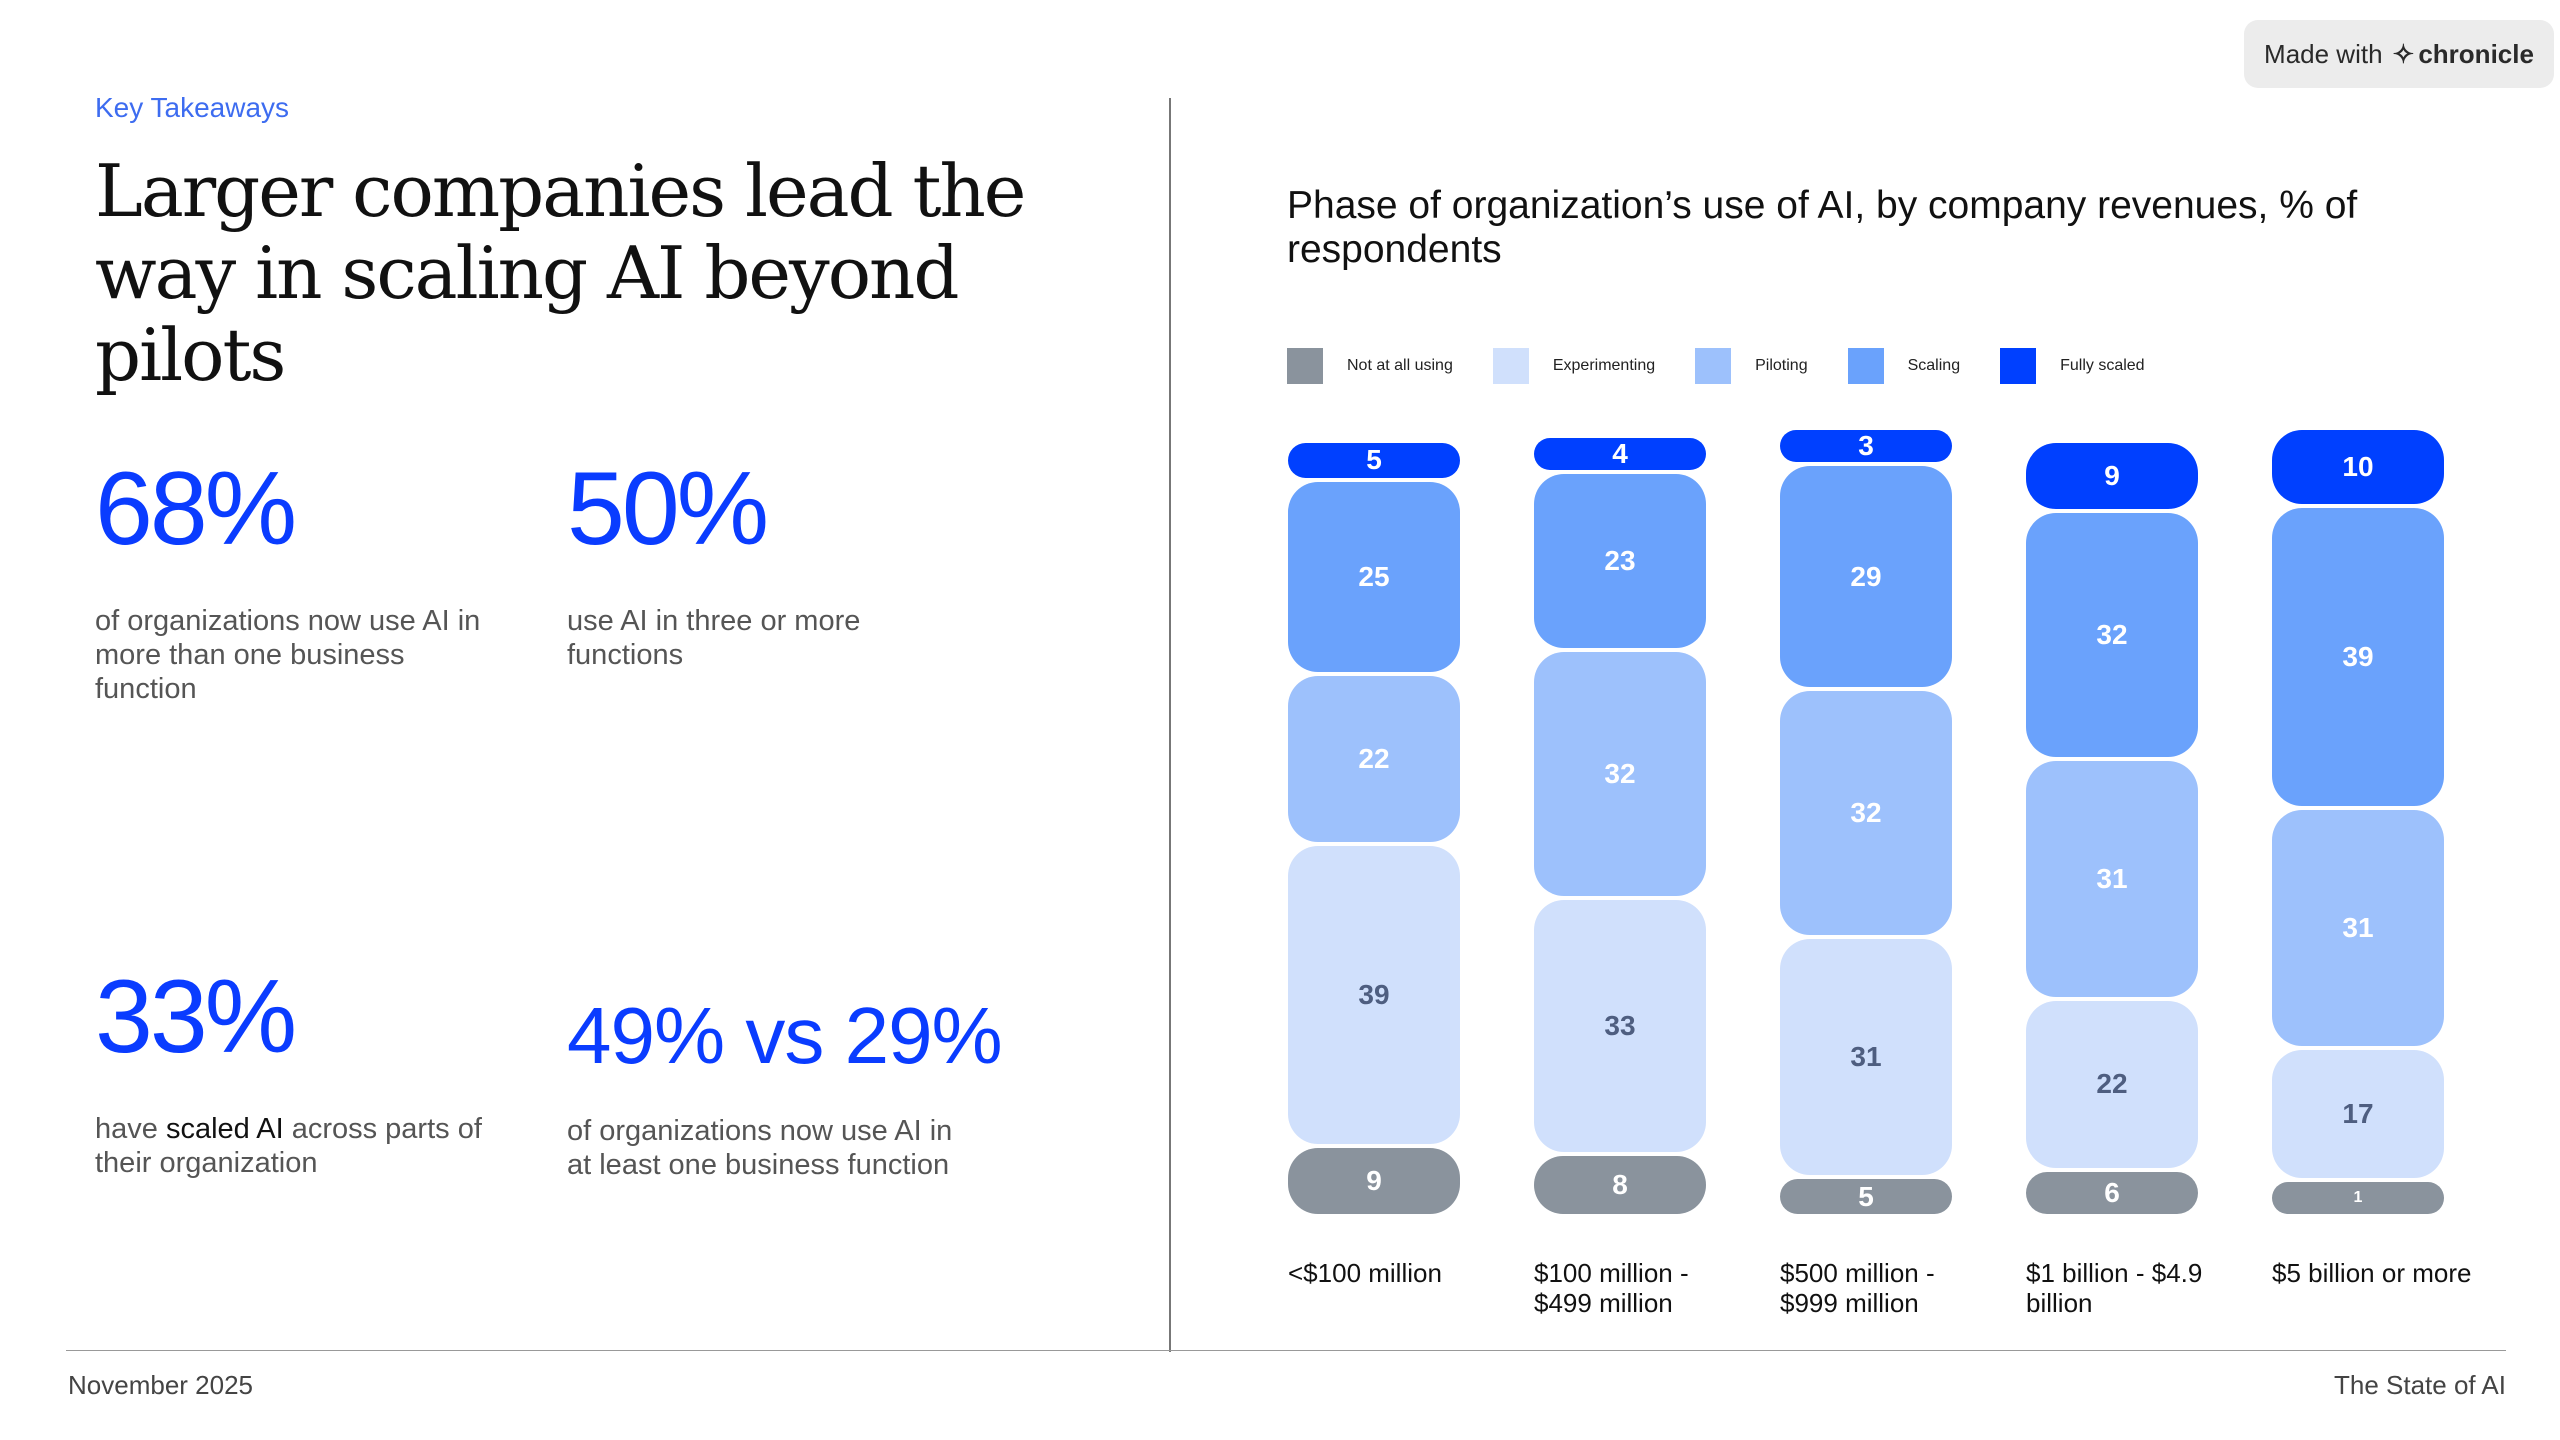  Describe the element at coordinates (2358, 1114) in the screenshot. I see `bar-segment: 17` at that location.